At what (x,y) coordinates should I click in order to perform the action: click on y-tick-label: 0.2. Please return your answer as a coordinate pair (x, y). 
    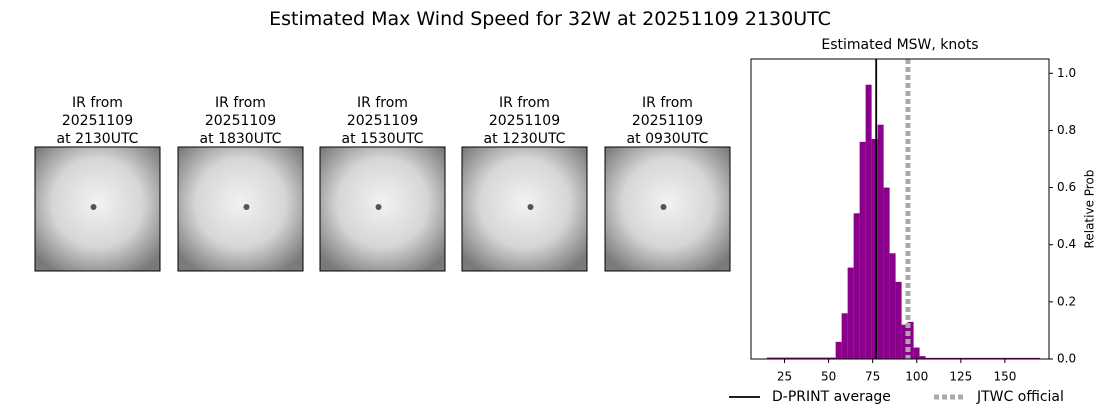
    Looking at the image, I should click on (1066, 301).